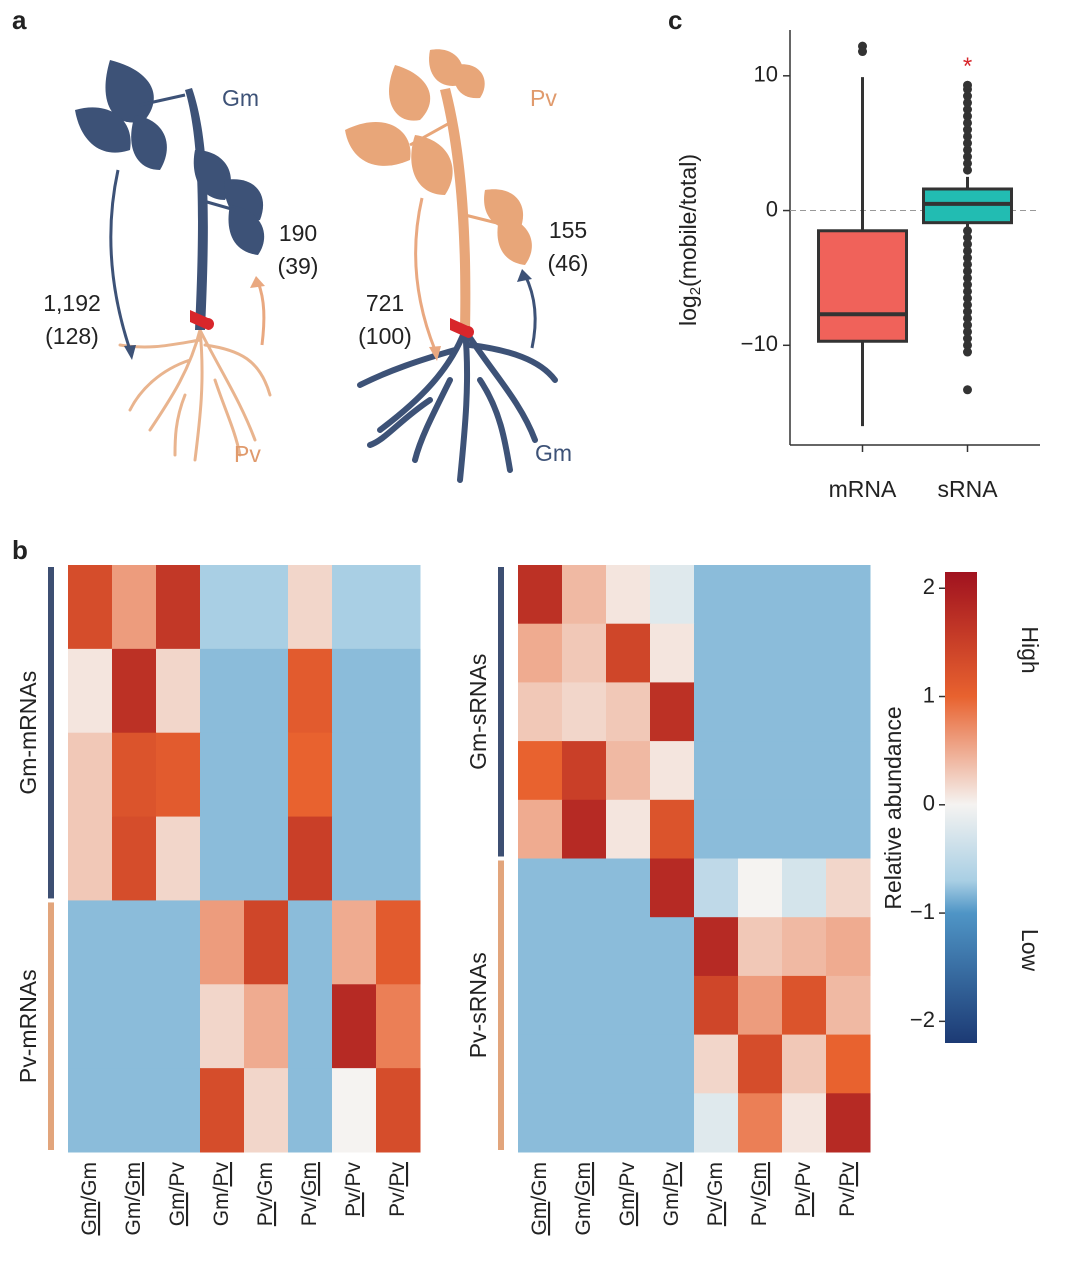 This screenshot has width=1080, height=1272. I want to click on panel-label: a, so click(19, 20).